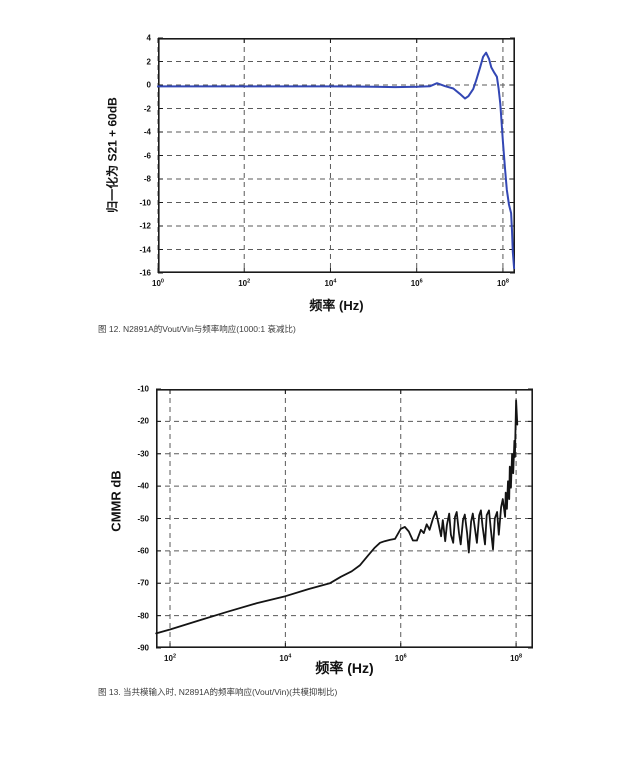 This screenshot has height=760, width=630. Describe the element at coordinates (116, 501) in the screenshot. I see `fig13-y-axis-label: CMMR dB` at that location.